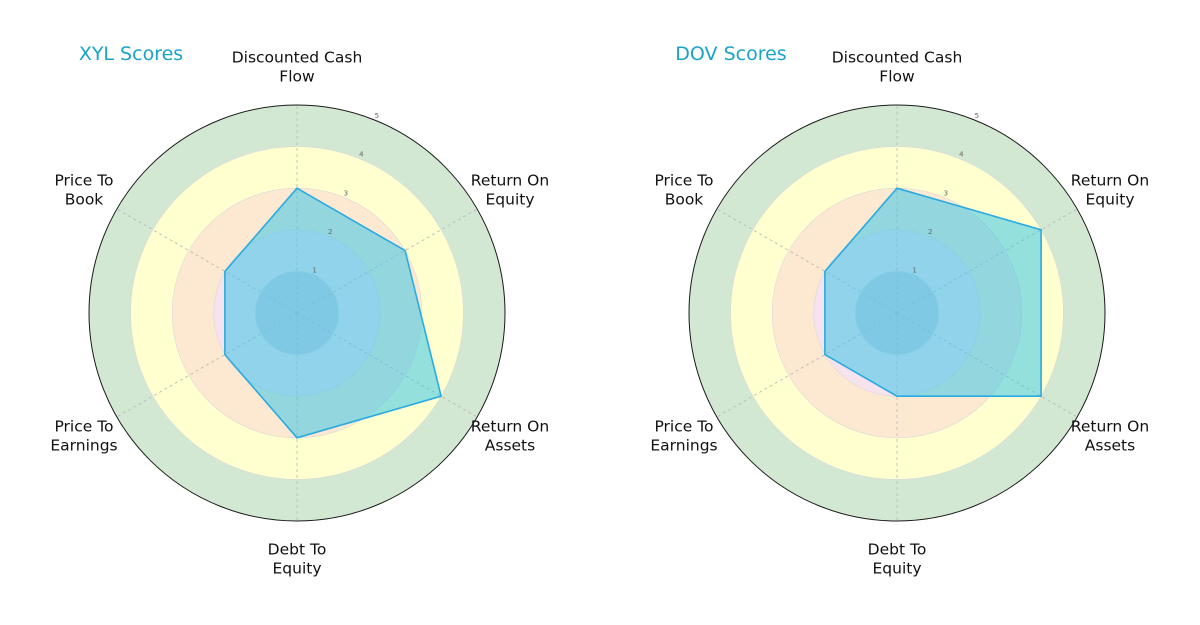 The width and height of the screenshot is (1200, 625). I want to click on xyl-axis-label: Return On Equity, so click(510, 190).